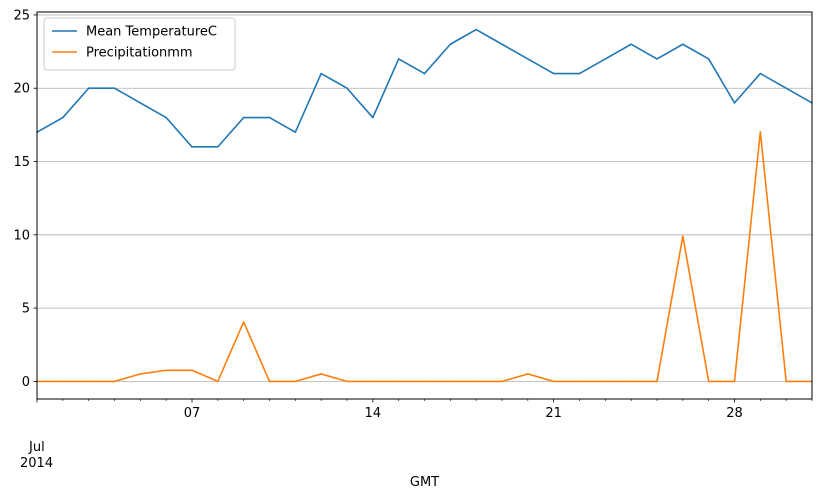 This screenshot has width=822, height=499. I want to click on x-tick-label: 21, so click(553, 413).